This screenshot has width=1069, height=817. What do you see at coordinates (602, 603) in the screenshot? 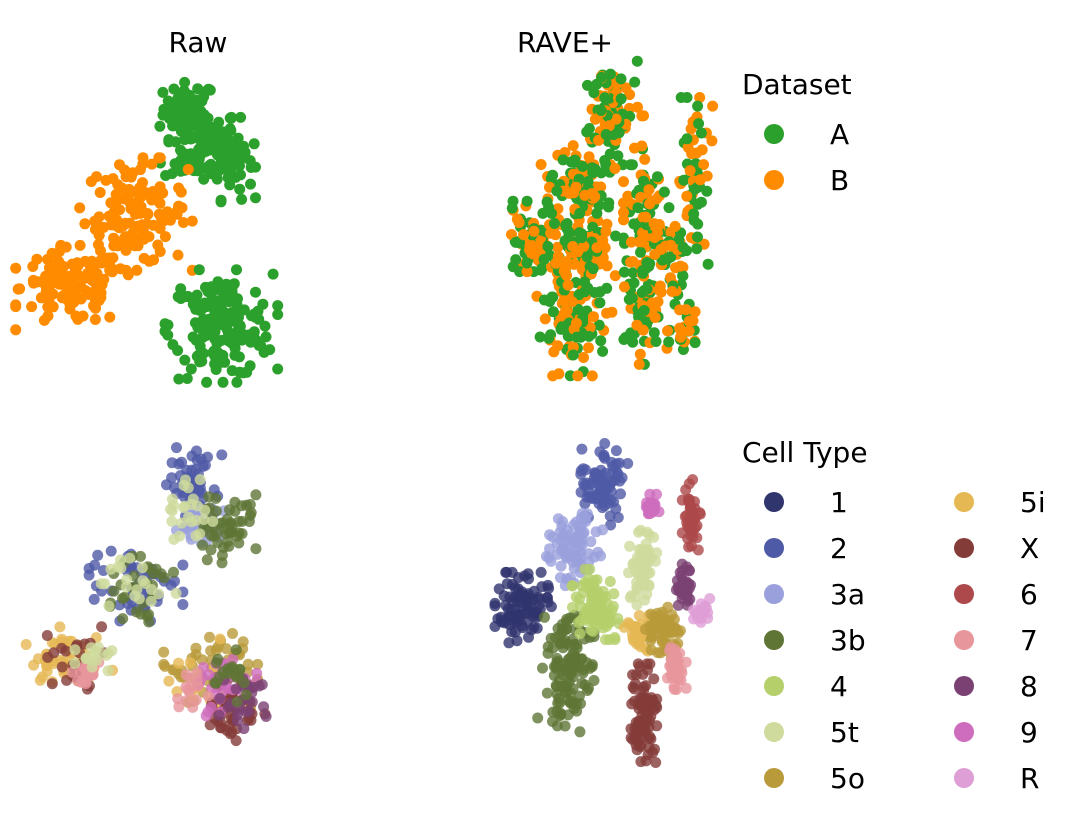
I see `rave-celltype-scatter` at bounding box center [602, 603].